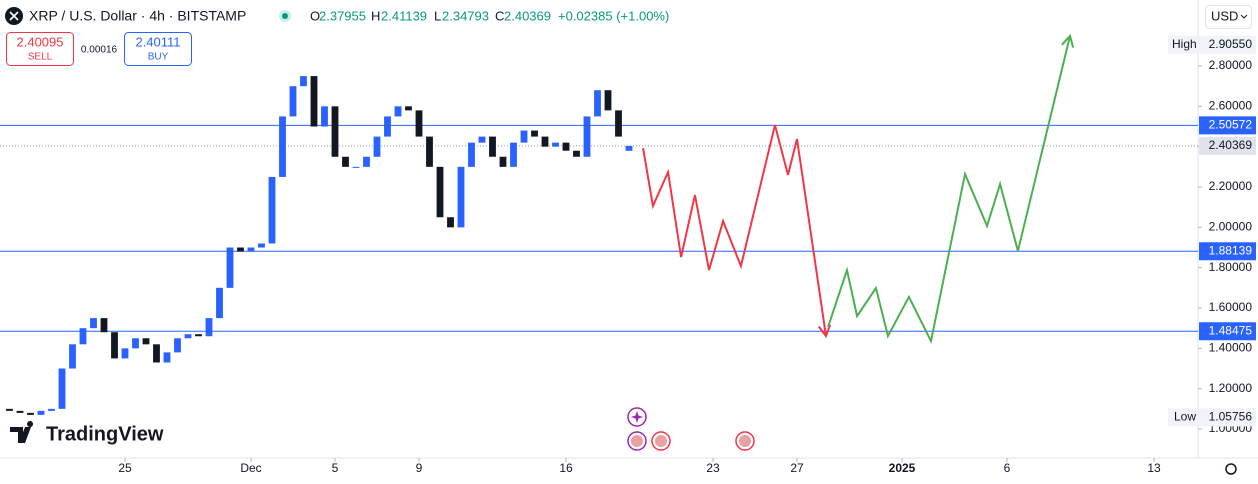  Describe the element at coordinates (1231, 388) in the screenshot. I see `y-tick-label: 1.20000` at that location.